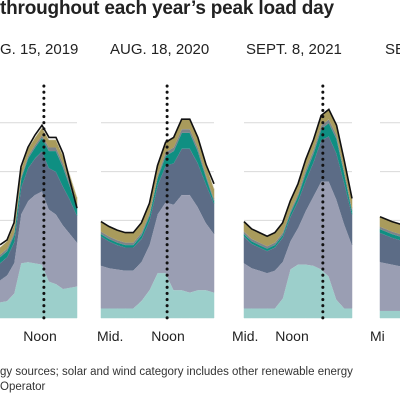  Describe the element at coordinates (385, 192) in the screenshot. I see `panel-4: SE Mi` at that location.